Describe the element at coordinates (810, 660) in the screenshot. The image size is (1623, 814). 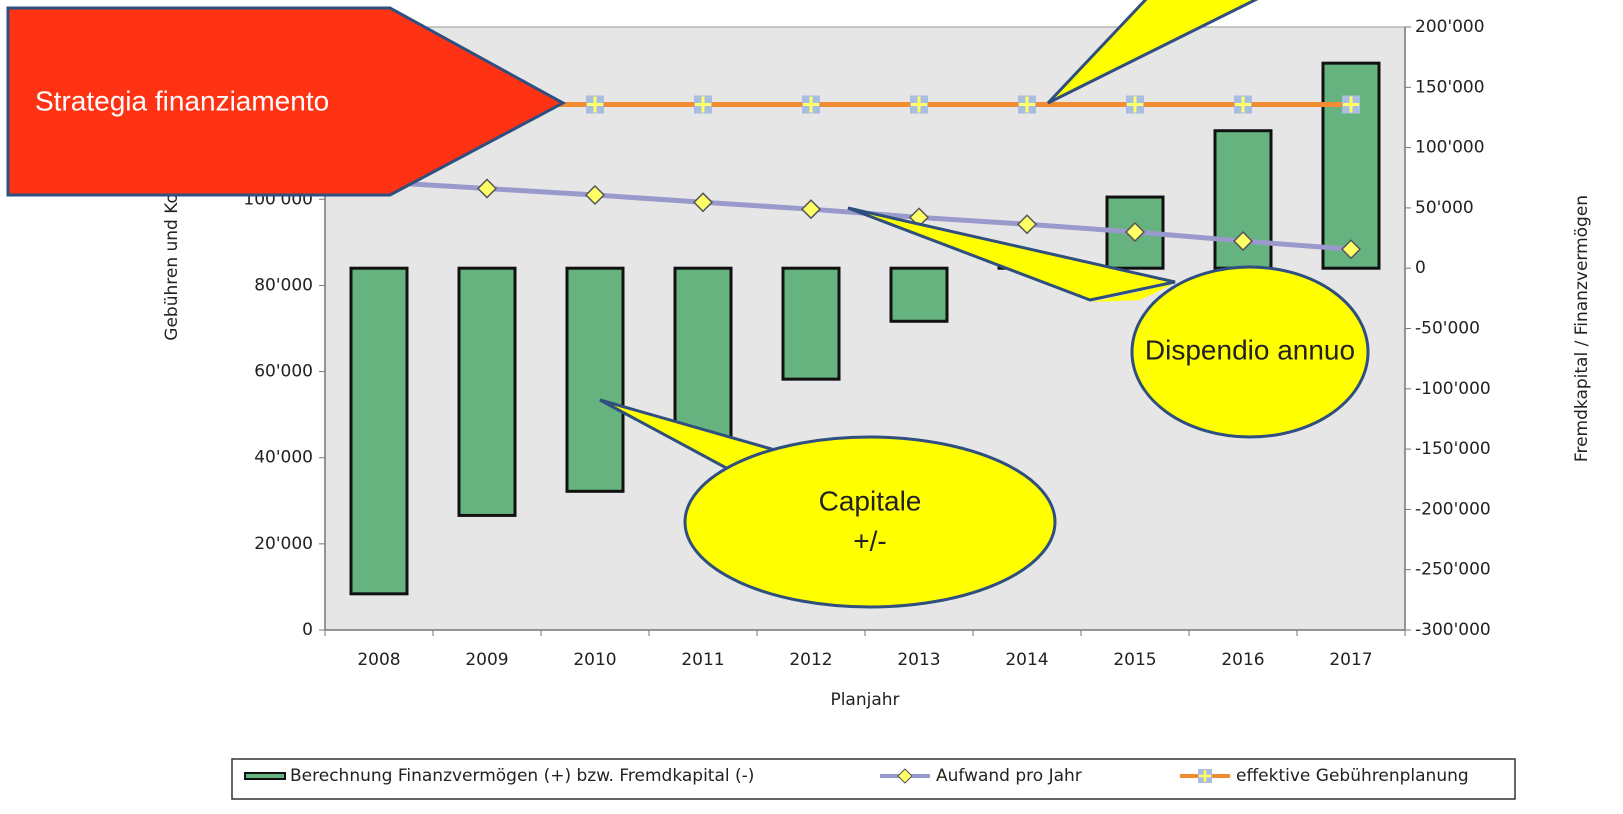
I see `x-tick-label: 2012` at that location.